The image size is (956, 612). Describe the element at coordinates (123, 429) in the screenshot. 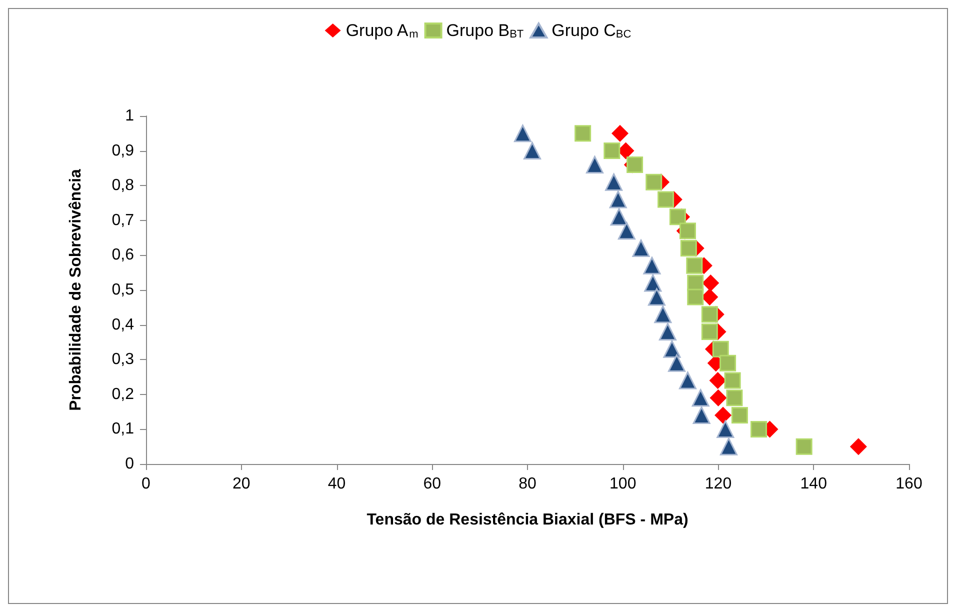

I see `y-tick-label: 0,1` at that location.